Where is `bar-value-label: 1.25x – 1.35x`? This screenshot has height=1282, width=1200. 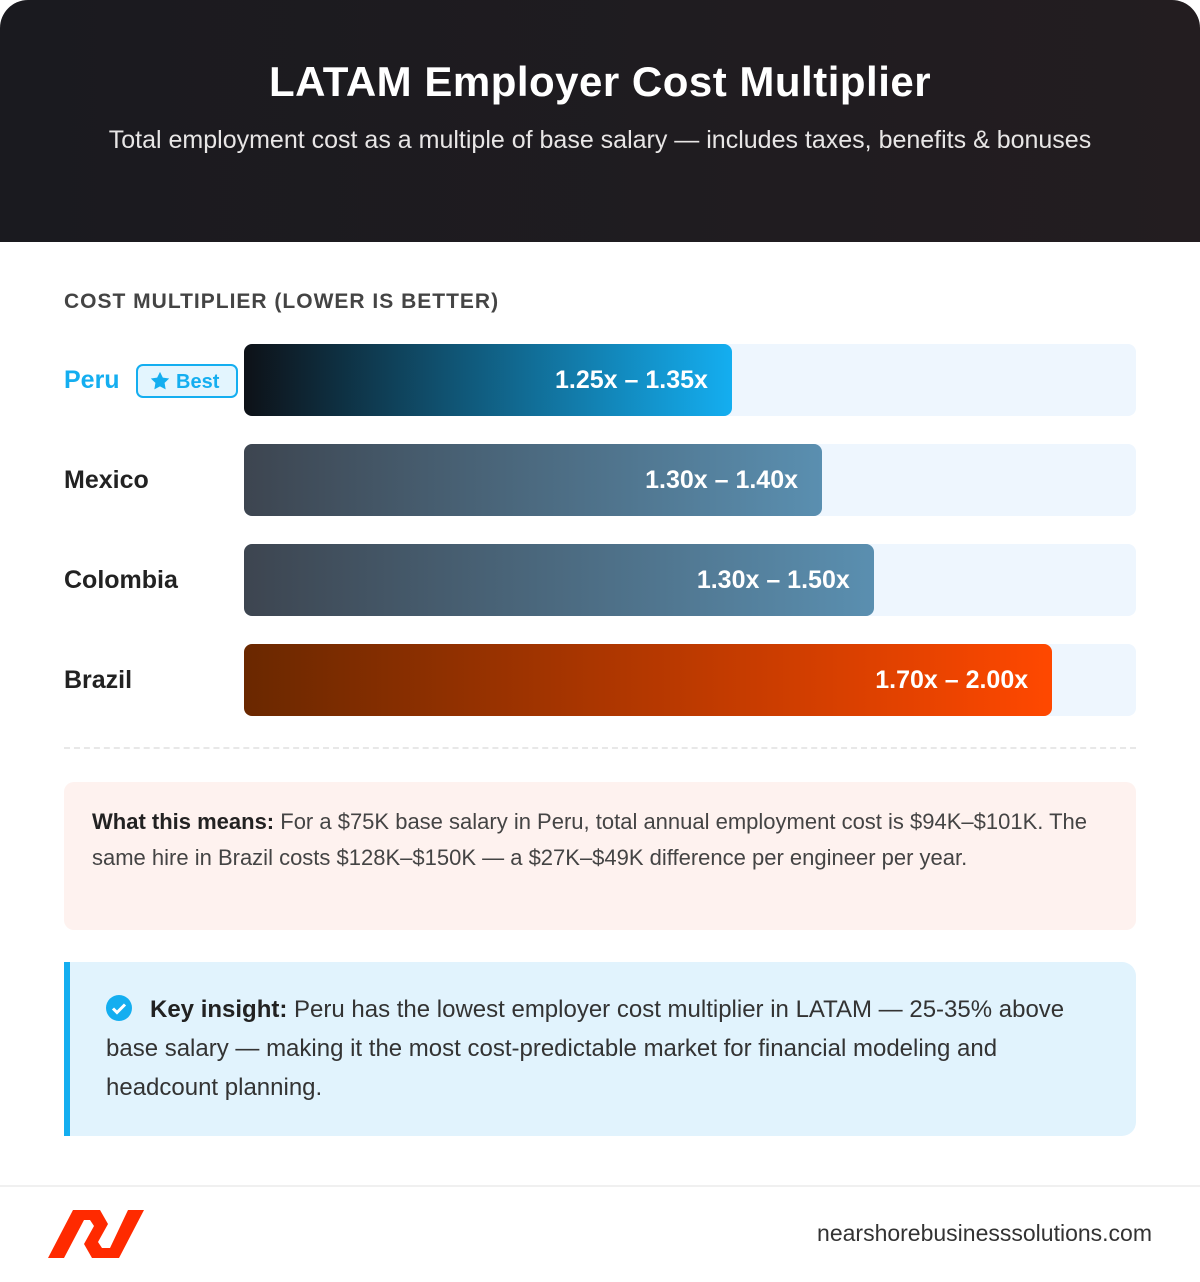 bar-value-label: 1.25x – 1.35x is located at coordinates (631, 380).